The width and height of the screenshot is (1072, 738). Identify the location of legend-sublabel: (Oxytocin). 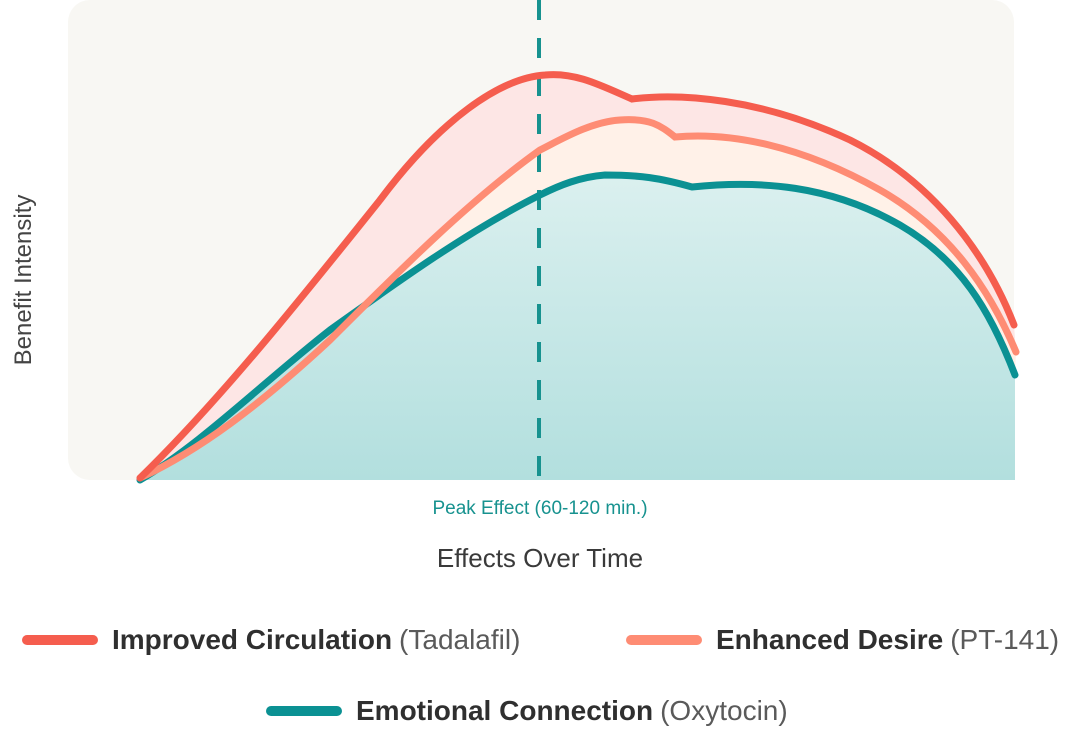
(724, 710).